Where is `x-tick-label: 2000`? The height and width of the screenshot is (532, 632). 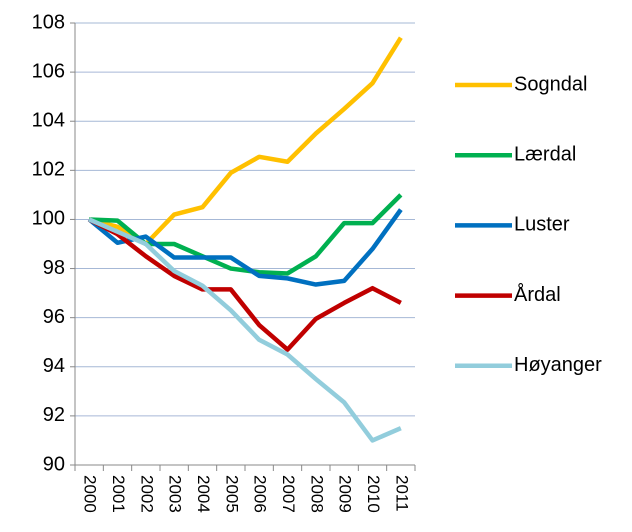
x-tick-label: 2000 is located at coordinates (90, 494).